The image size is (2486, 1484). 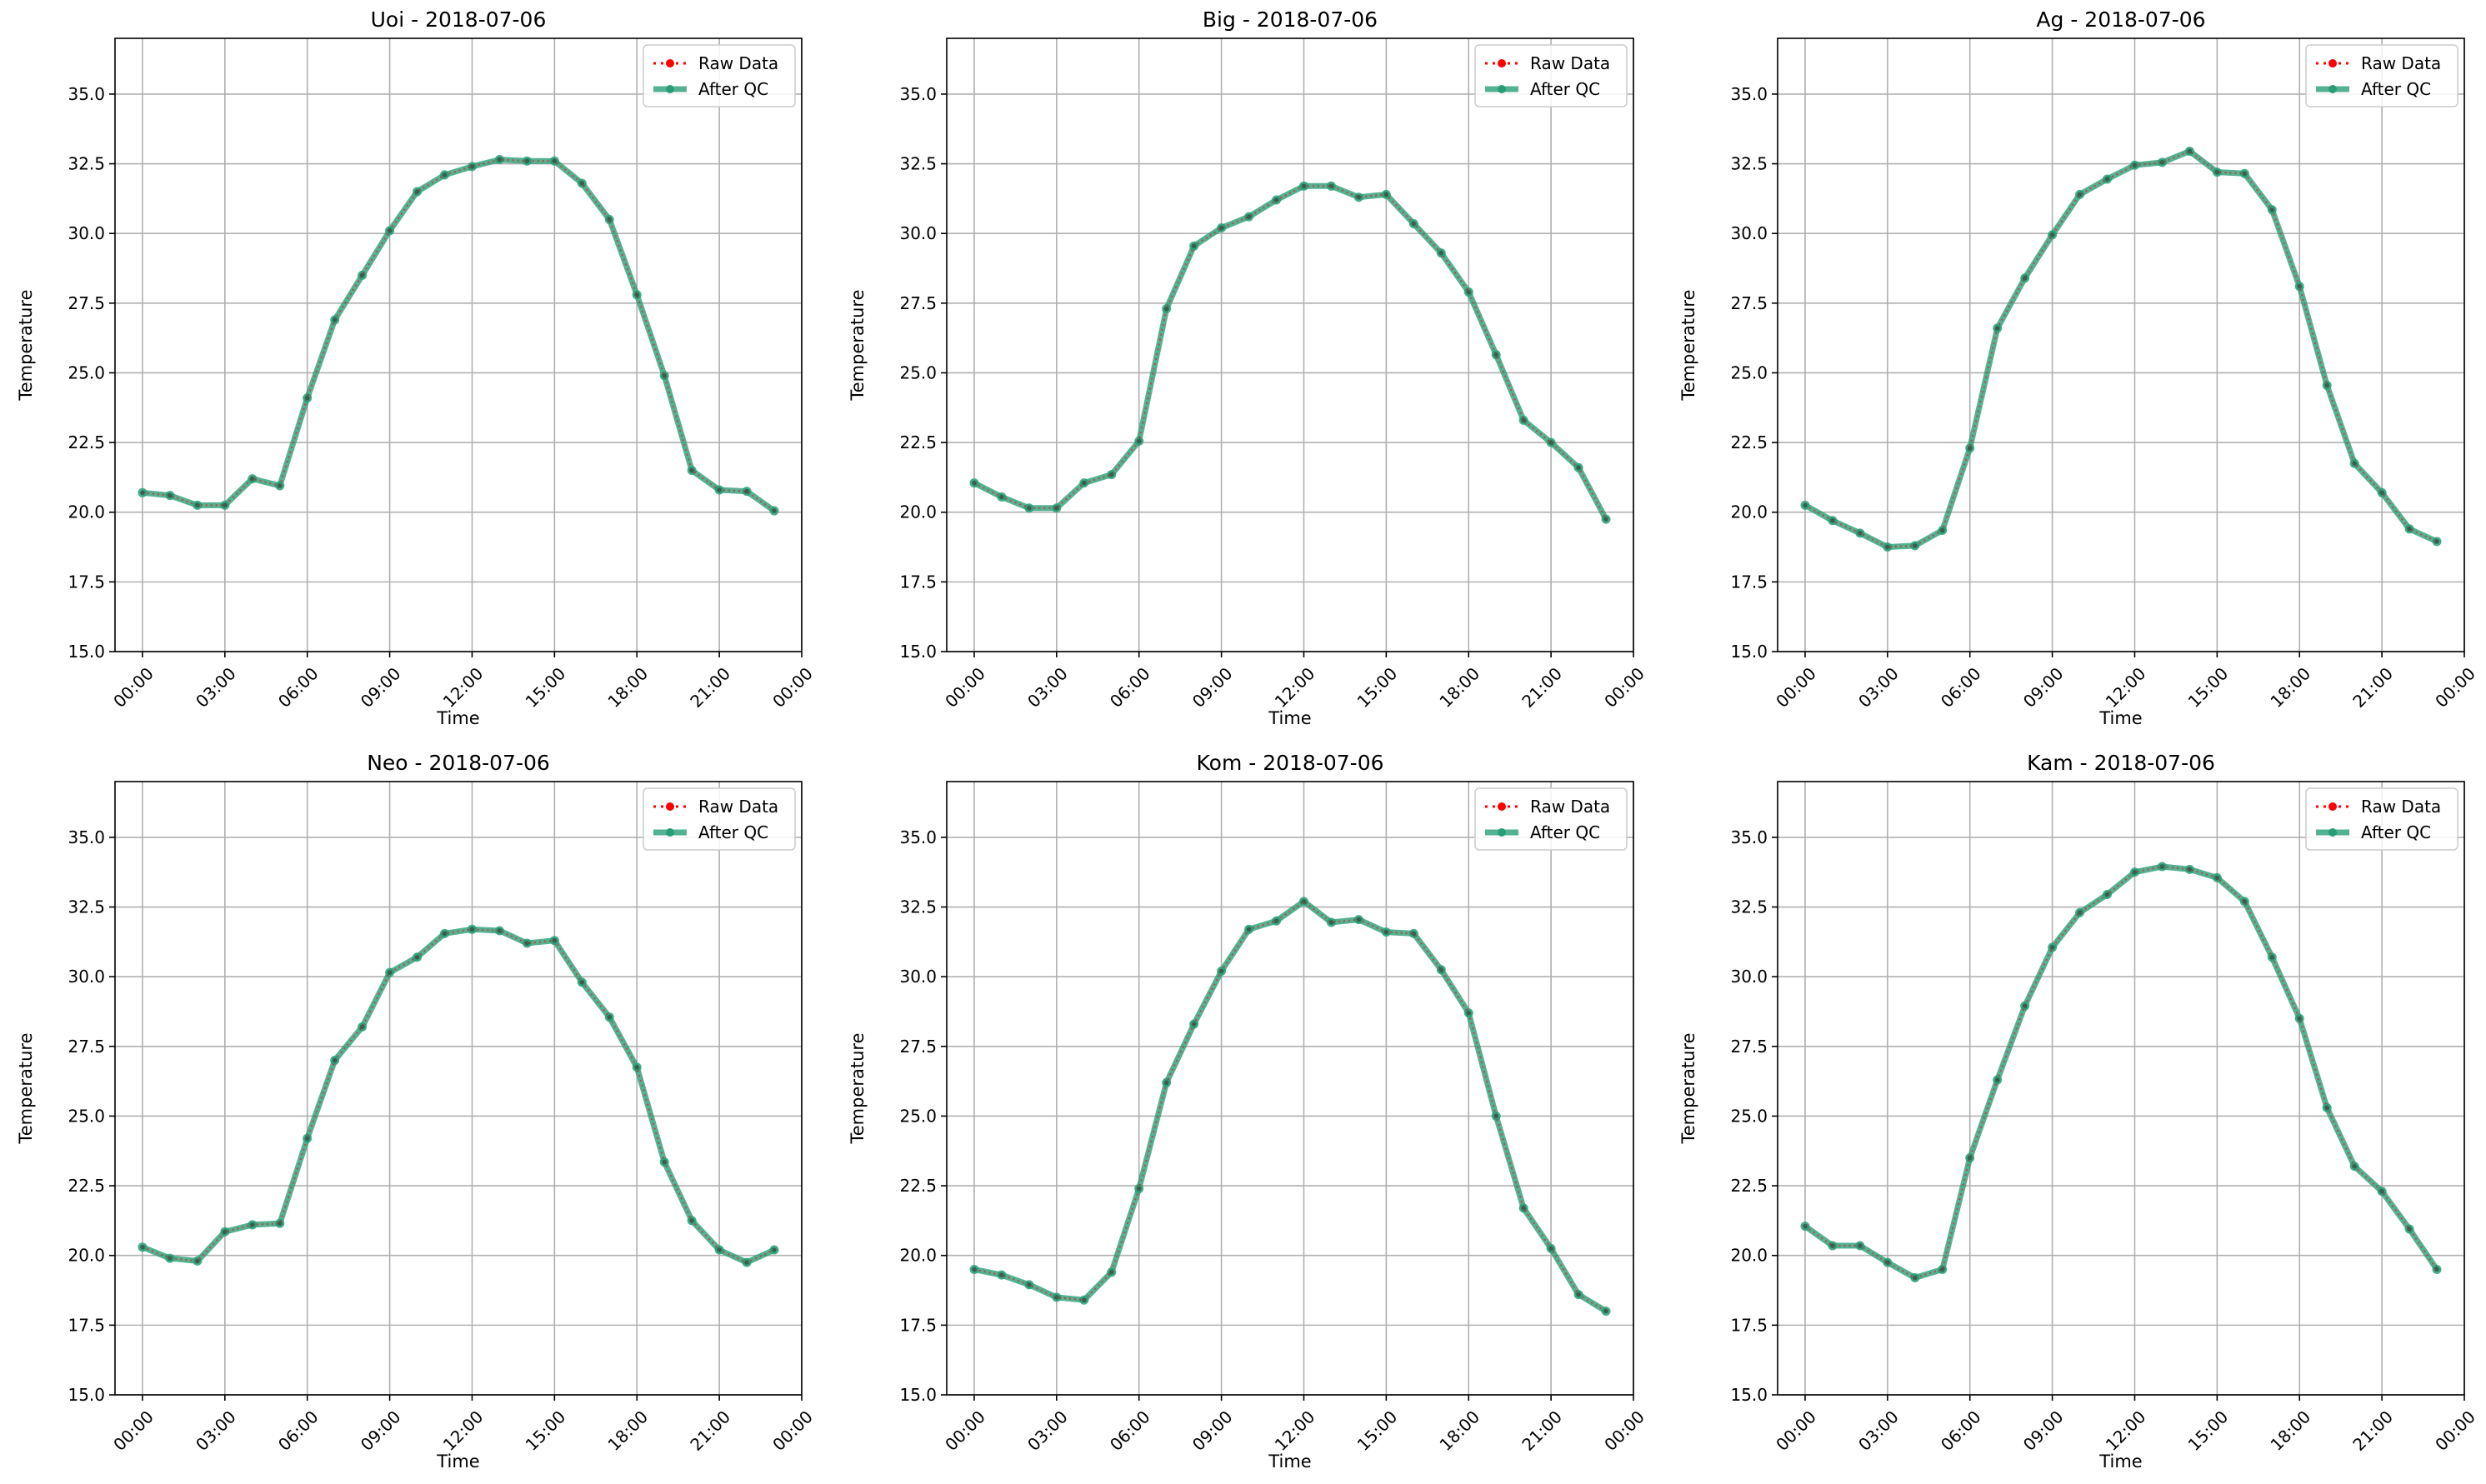 I want to click on y-tick-label: 32.5, so click(x=1749, y=164).